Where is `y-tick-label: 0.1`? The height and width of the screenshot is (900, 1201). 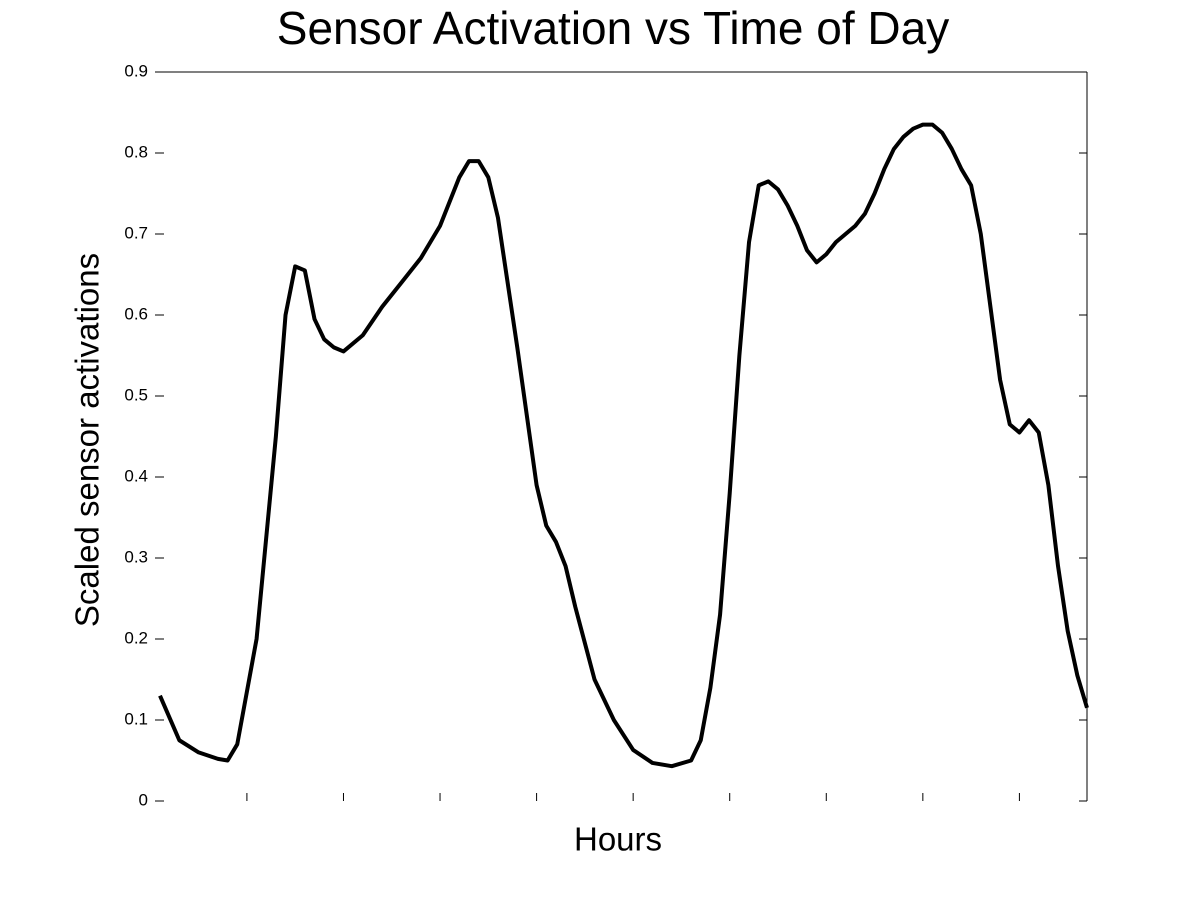 y-tick-label: 0.1 is located at coordinates (136, 718).